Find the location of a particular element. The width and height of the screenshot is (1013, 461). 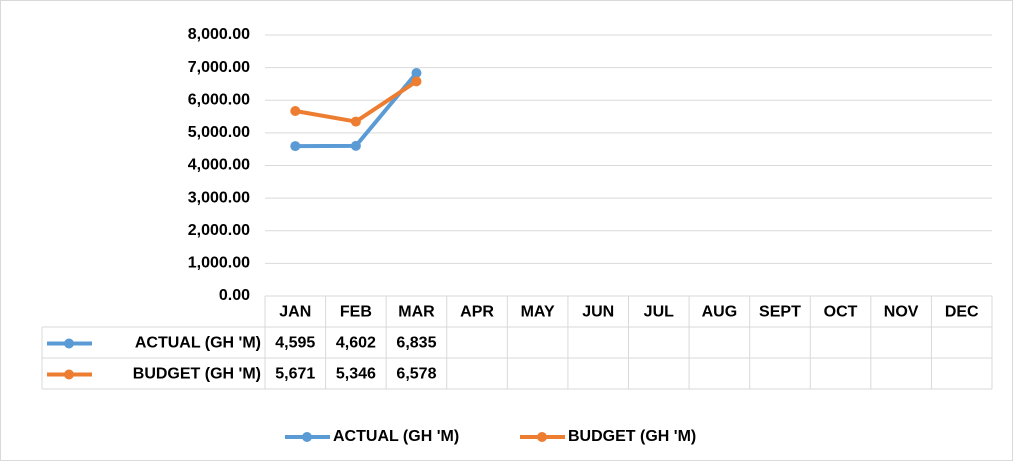

y-tick-label: 1,000.00 is located at coordinates (219, 263).